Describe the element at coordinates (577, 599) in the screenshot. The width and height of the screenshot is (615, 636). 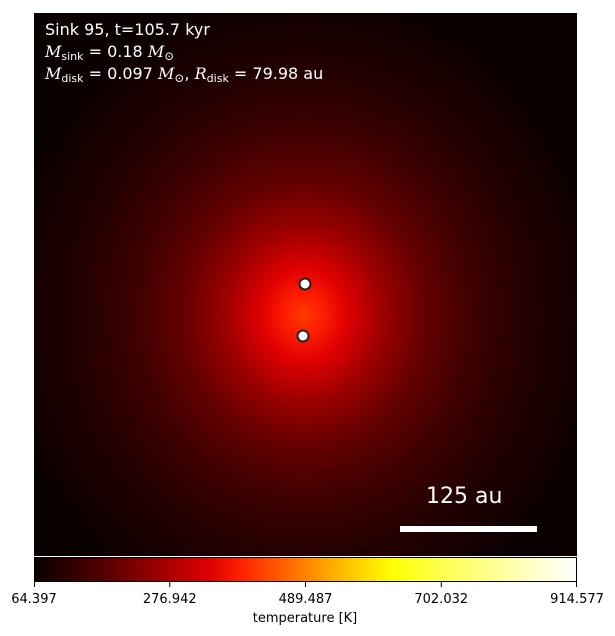
I see `colorbar-tick-label: 914.577` at that location.